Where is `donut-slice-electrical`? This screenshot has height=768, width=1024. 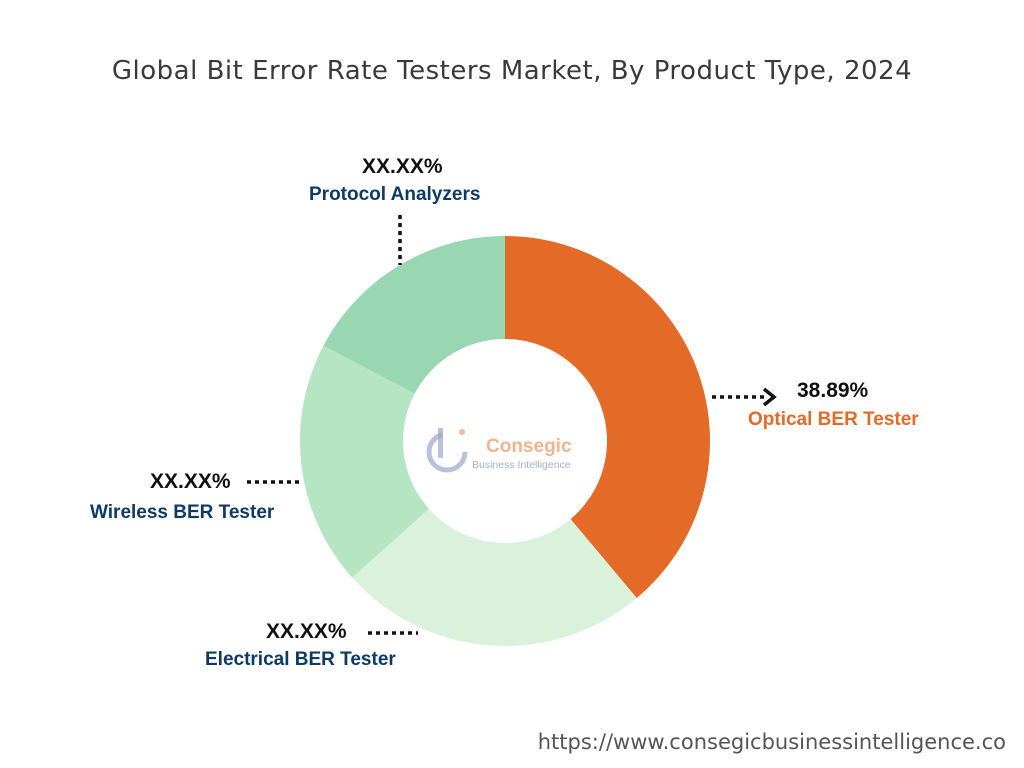
donut-slice-electrical is located at coordinates (494, 577).